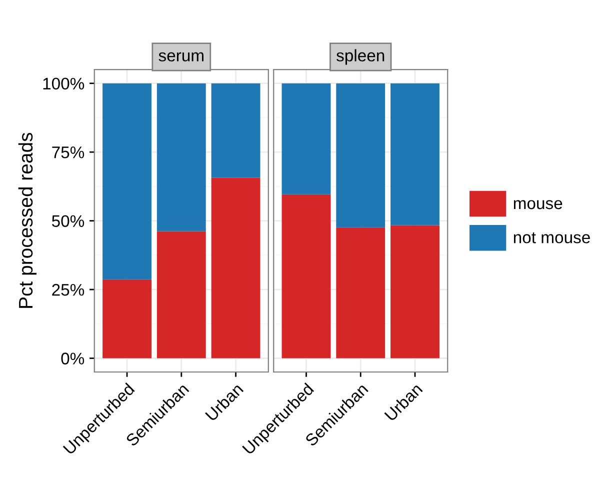 The height and width of the screenshot is (480, 609). Describe the element at coordinates (68, 221) in the screenshot. I see `y-tick-label: 50%` at that location.